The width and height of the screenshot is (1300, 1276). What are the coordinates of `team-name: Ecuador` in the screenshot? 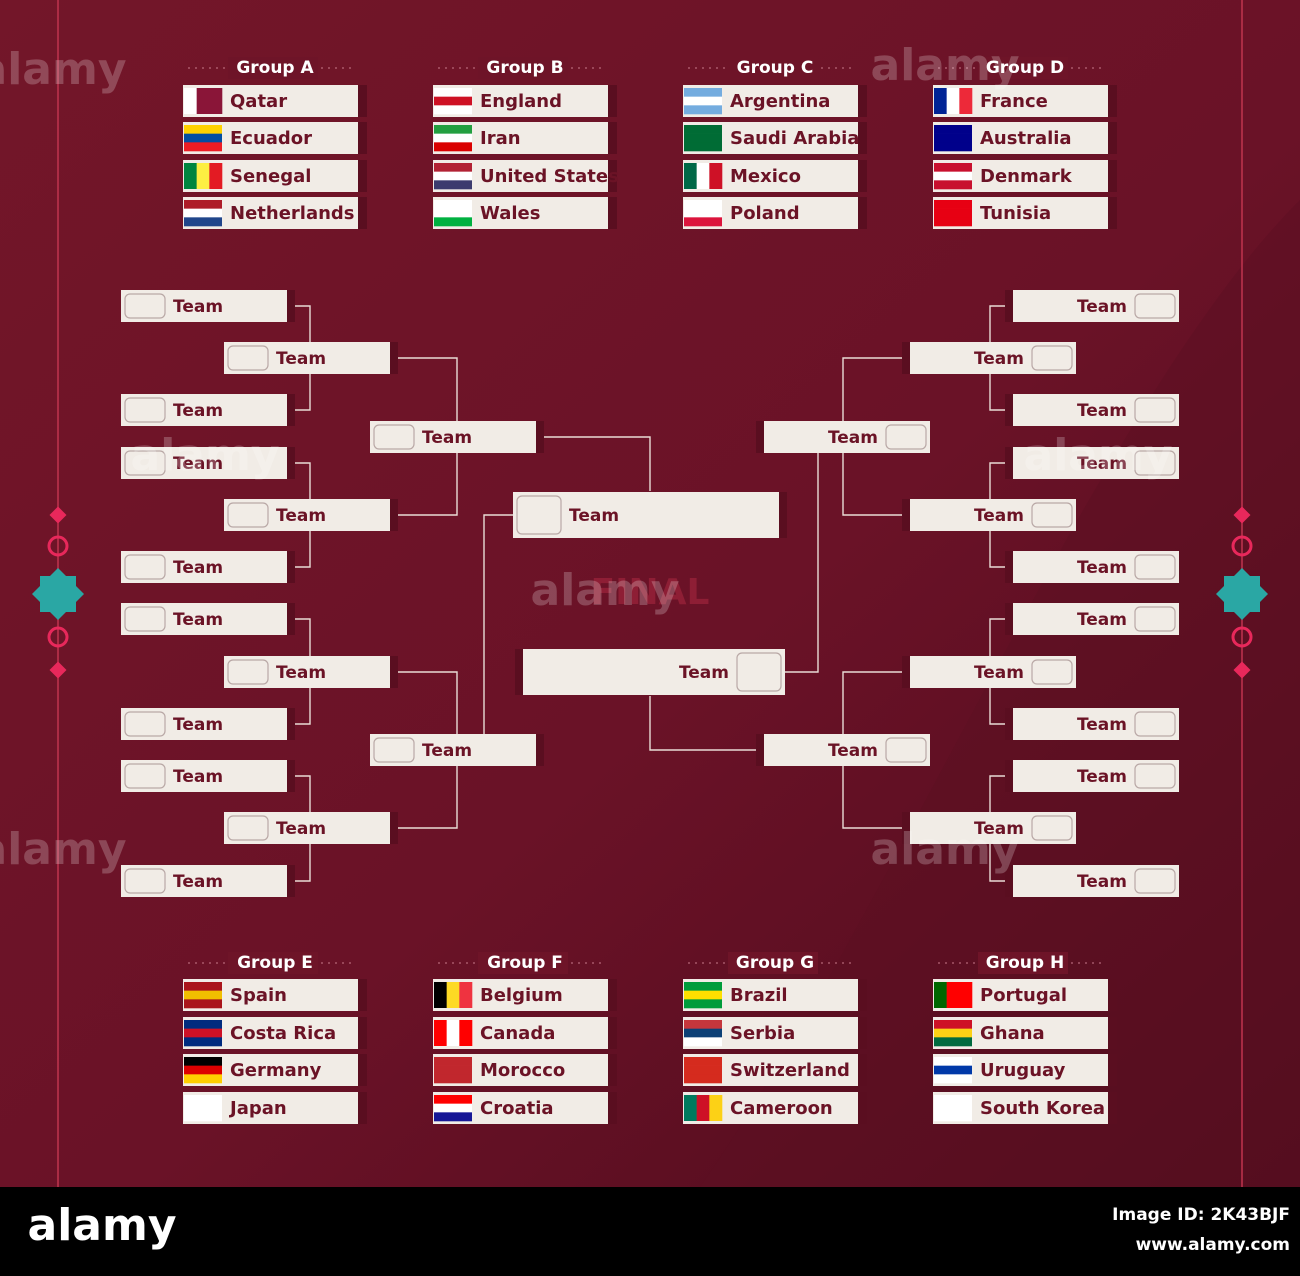 It's located at (271, 138).